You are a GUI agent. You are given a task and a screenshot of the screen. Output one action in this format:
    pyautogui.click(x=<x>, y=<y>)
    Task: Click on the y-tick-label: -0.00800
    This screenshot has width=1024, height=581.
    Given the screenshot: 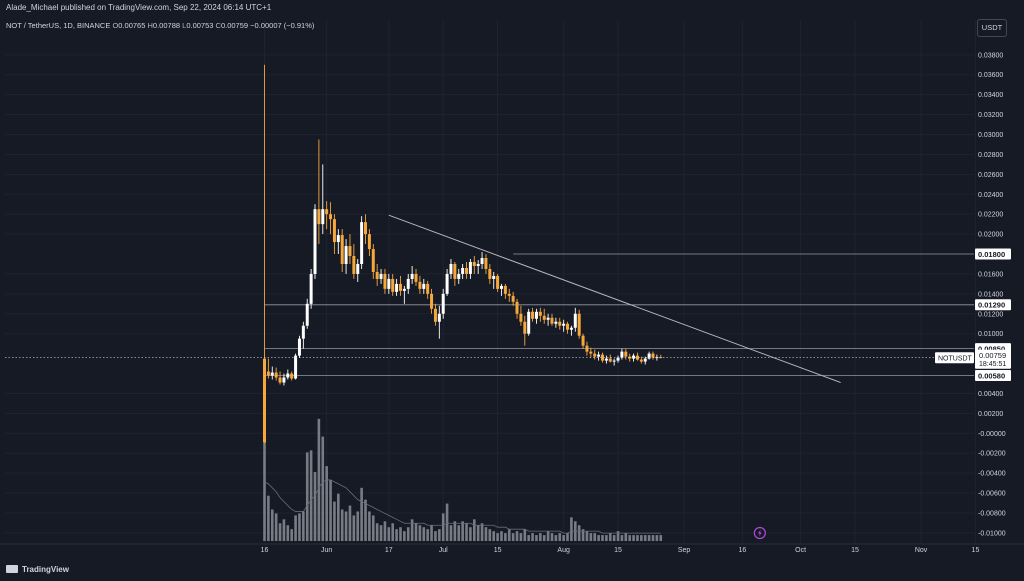 What is the action you would take?
    pyautogui.click(x=992, y=513)
    